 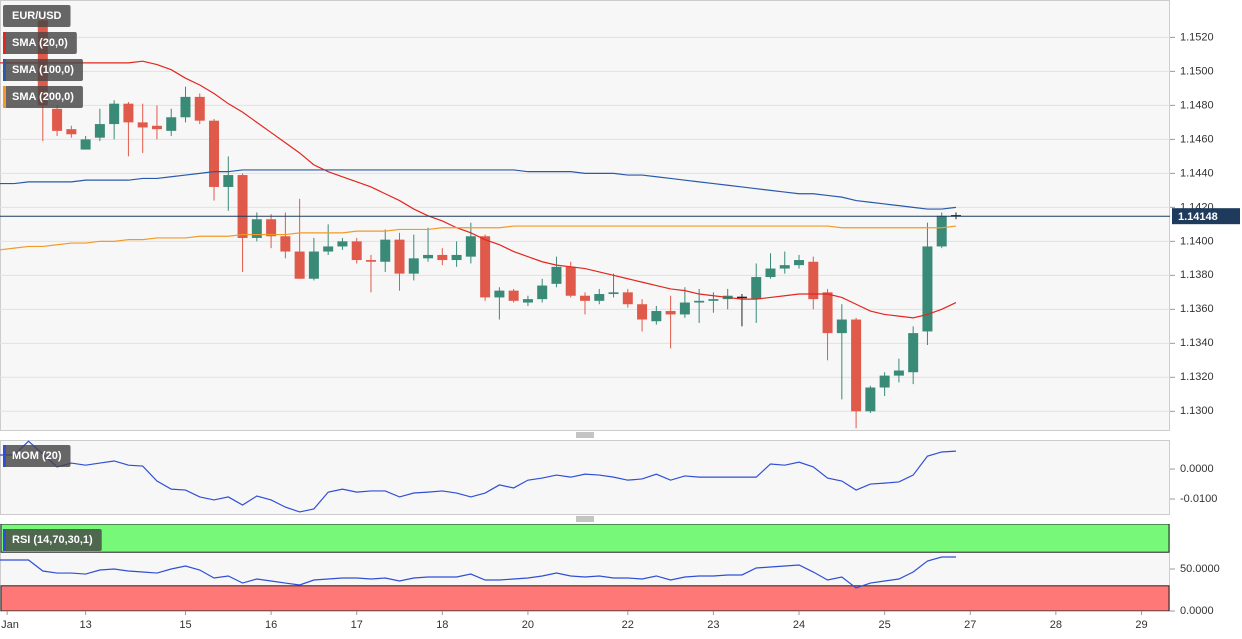 I want to click on legend-text: EUR/USD, so click(x=37, y=16).